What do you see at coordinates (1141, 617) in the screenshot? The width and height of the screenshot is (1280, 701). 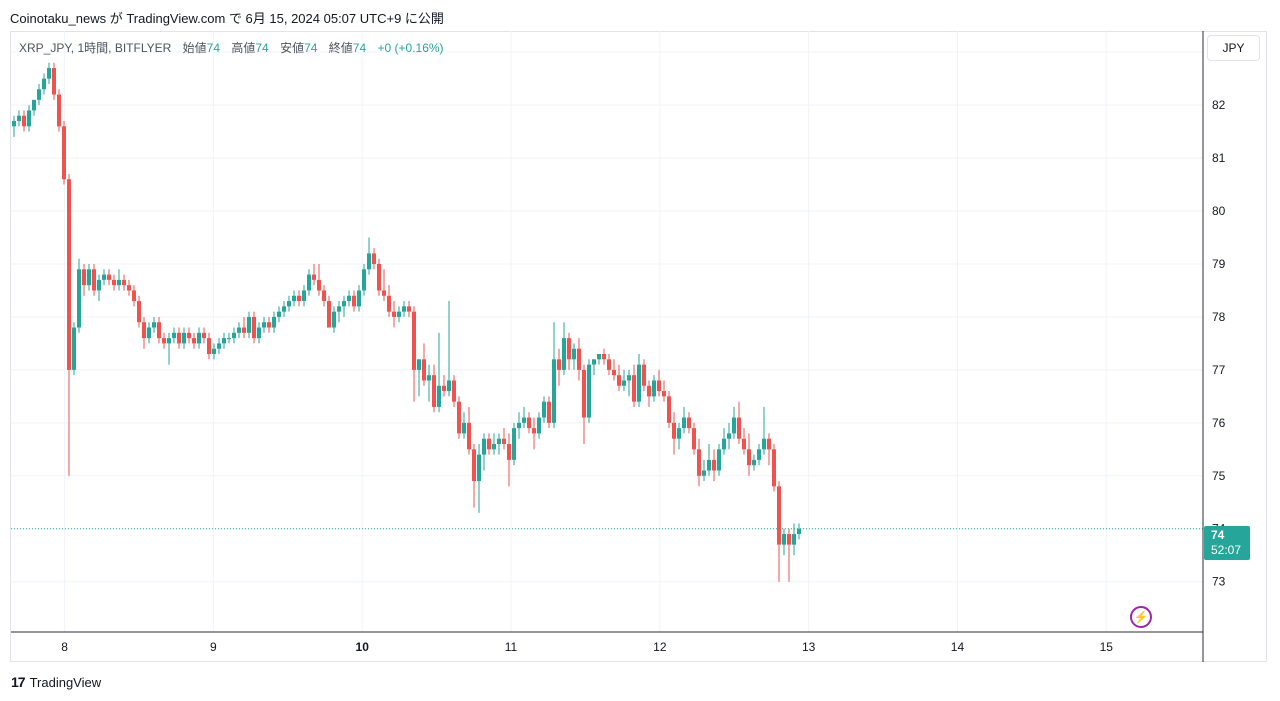 I see `lightning-icon: ⚡` at bounding box center [1141, 617].